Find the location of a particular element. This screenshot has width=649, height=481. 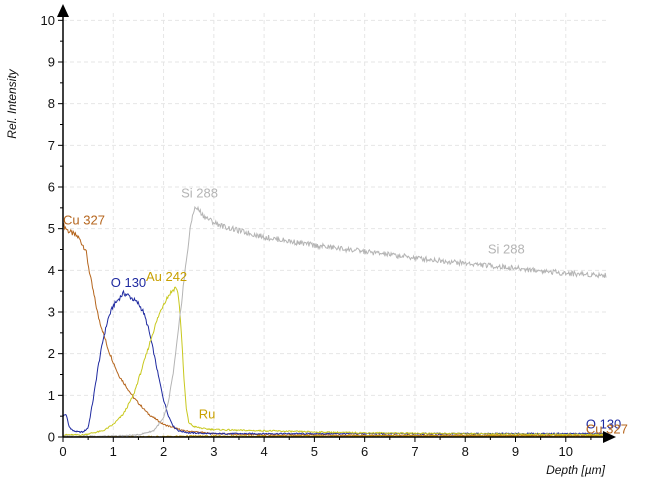

y-tick-label: 6 is located at coordinates (51, 187).